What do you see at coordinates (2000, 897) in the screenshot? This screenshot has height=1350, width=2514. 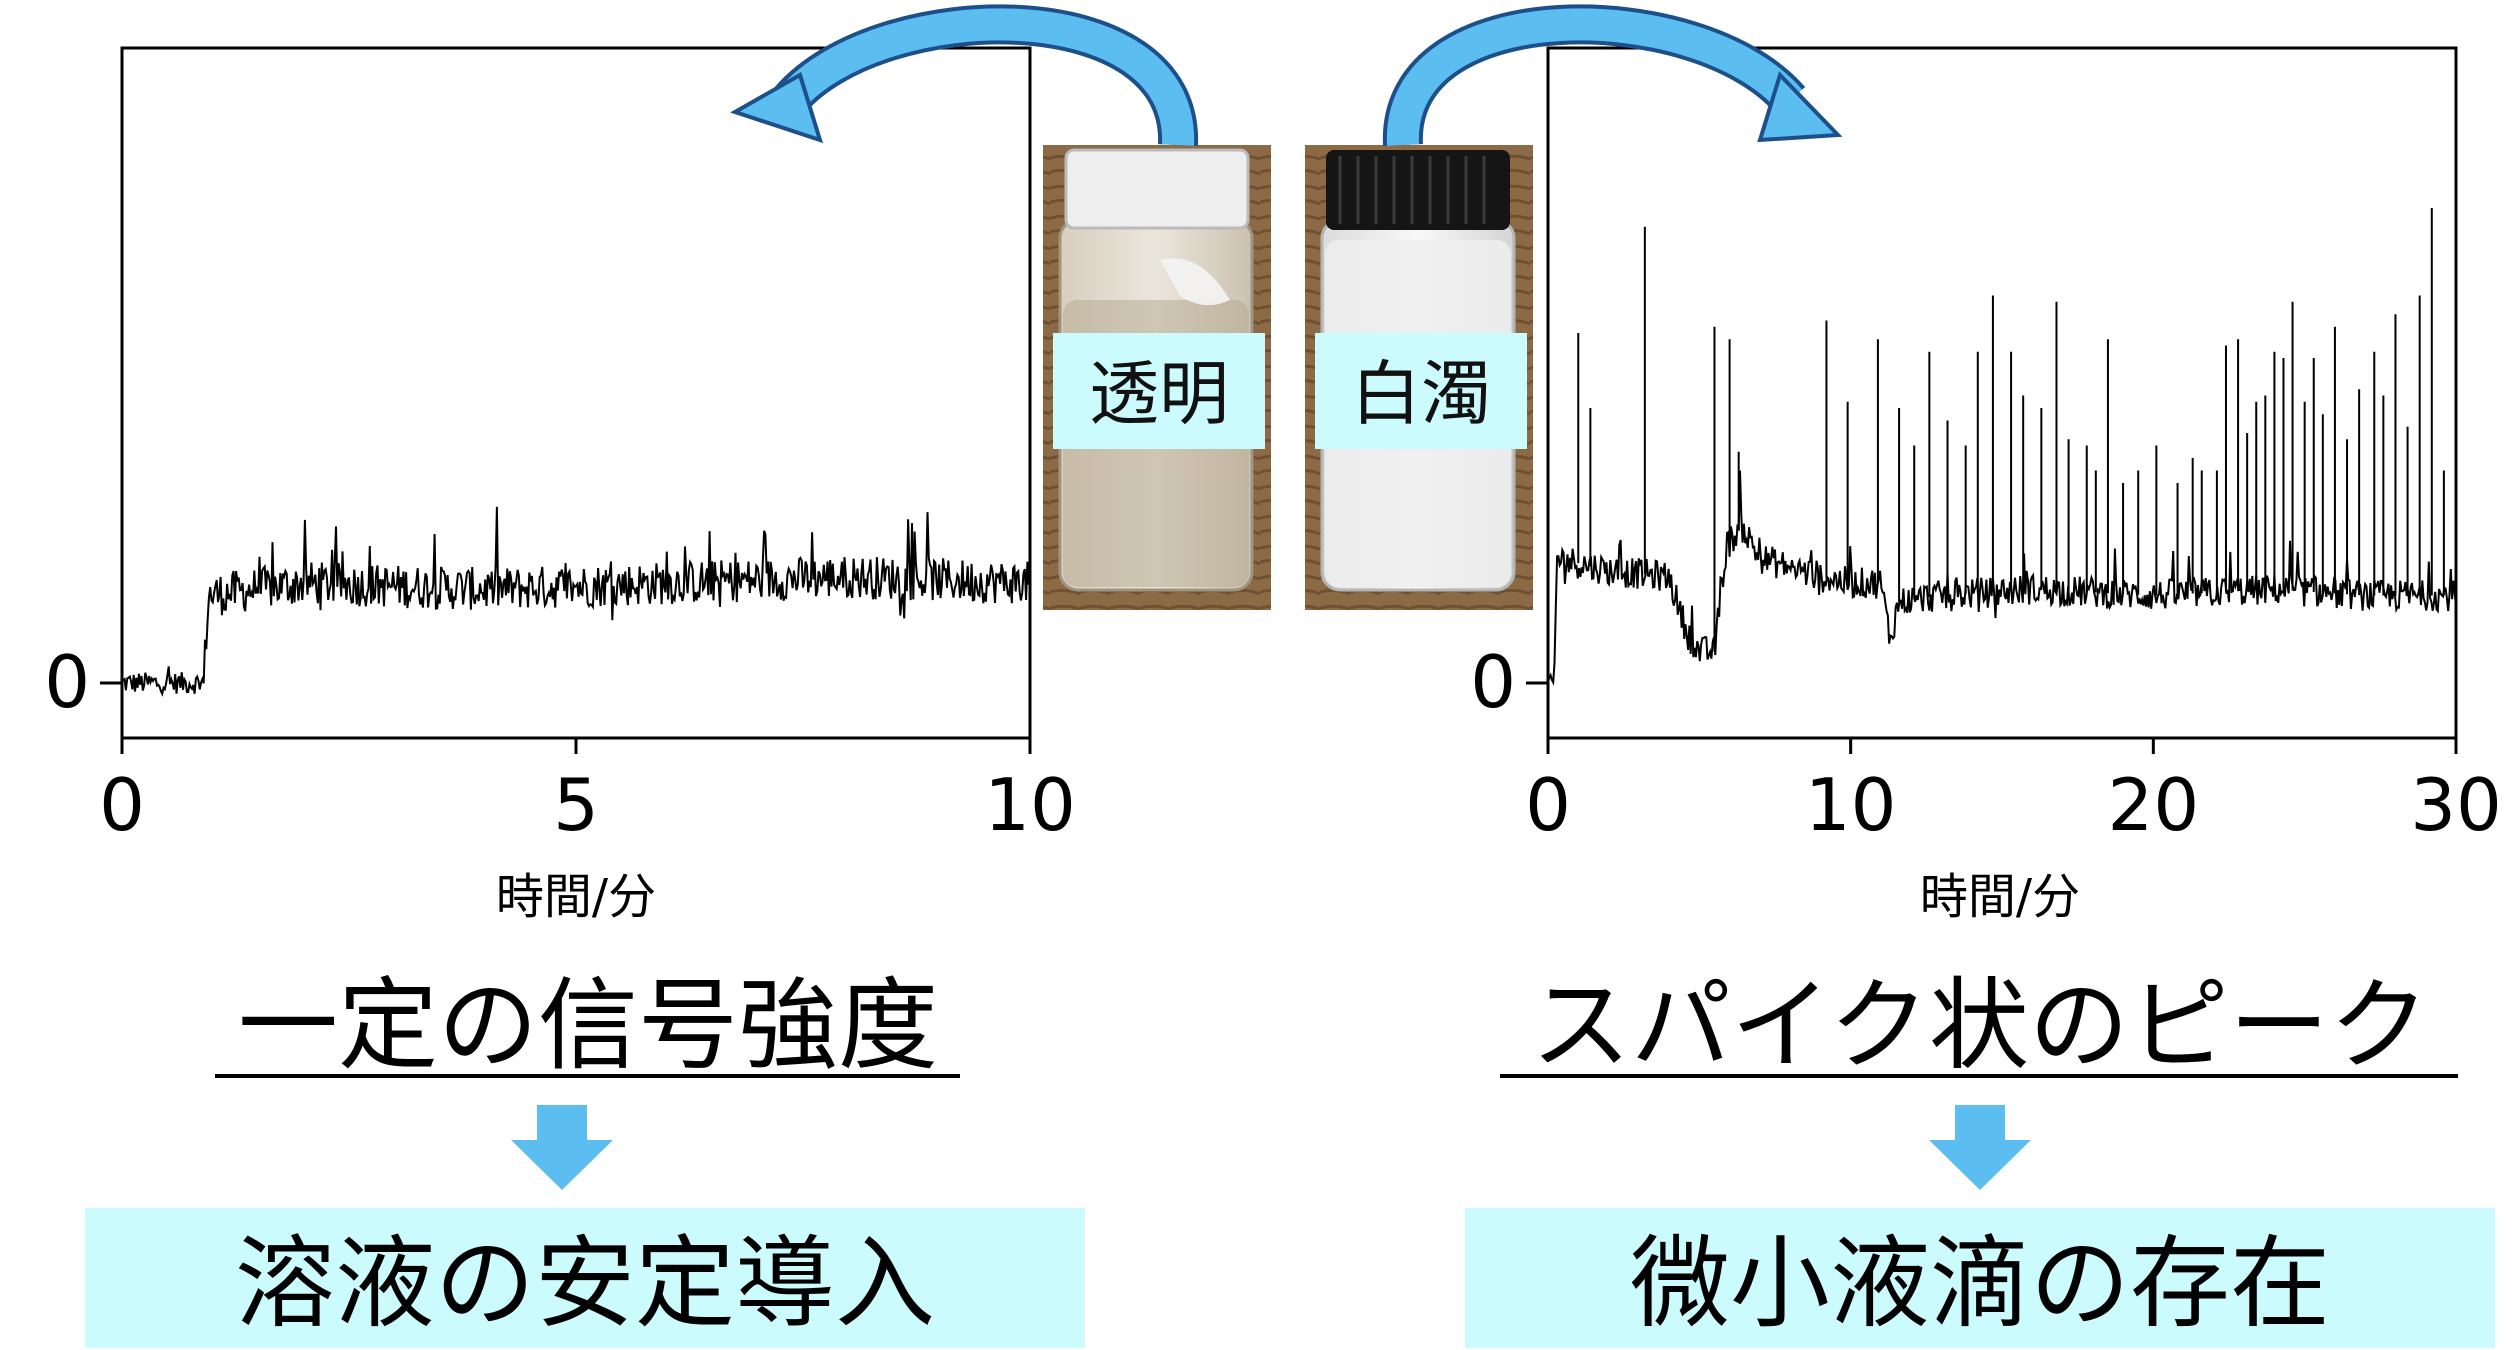 I see `right-x-axis-label: 時間/分` at bounding box center [2000, 897].